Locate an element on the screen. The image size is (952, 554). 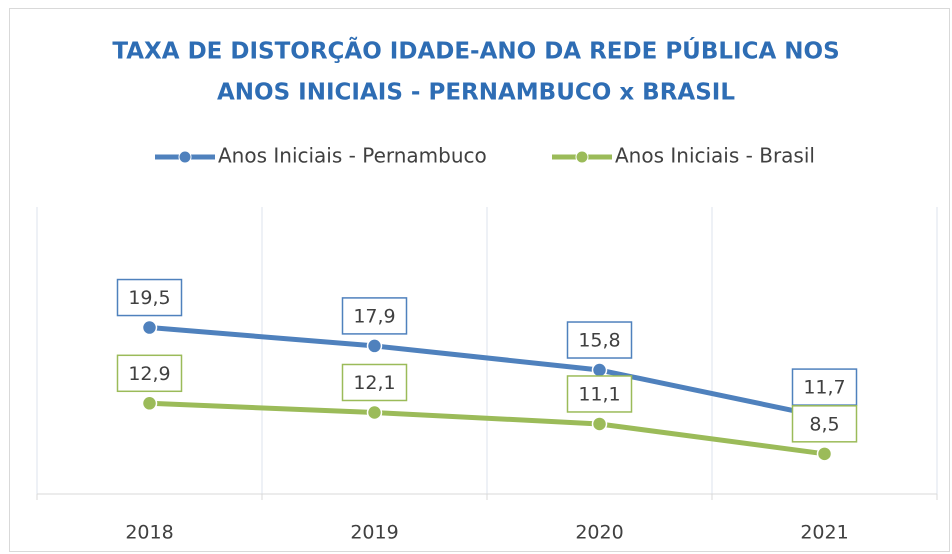
data-label: 8,5 is located at coordinates (824, 424).